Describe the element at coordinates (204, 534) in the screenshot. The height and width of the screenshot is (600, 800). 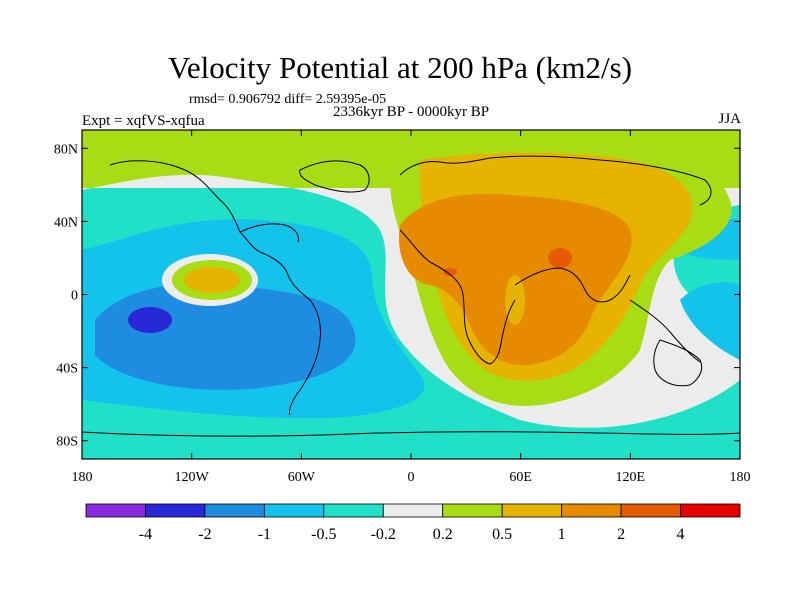
I see `colorbar-label: -2` at that location.